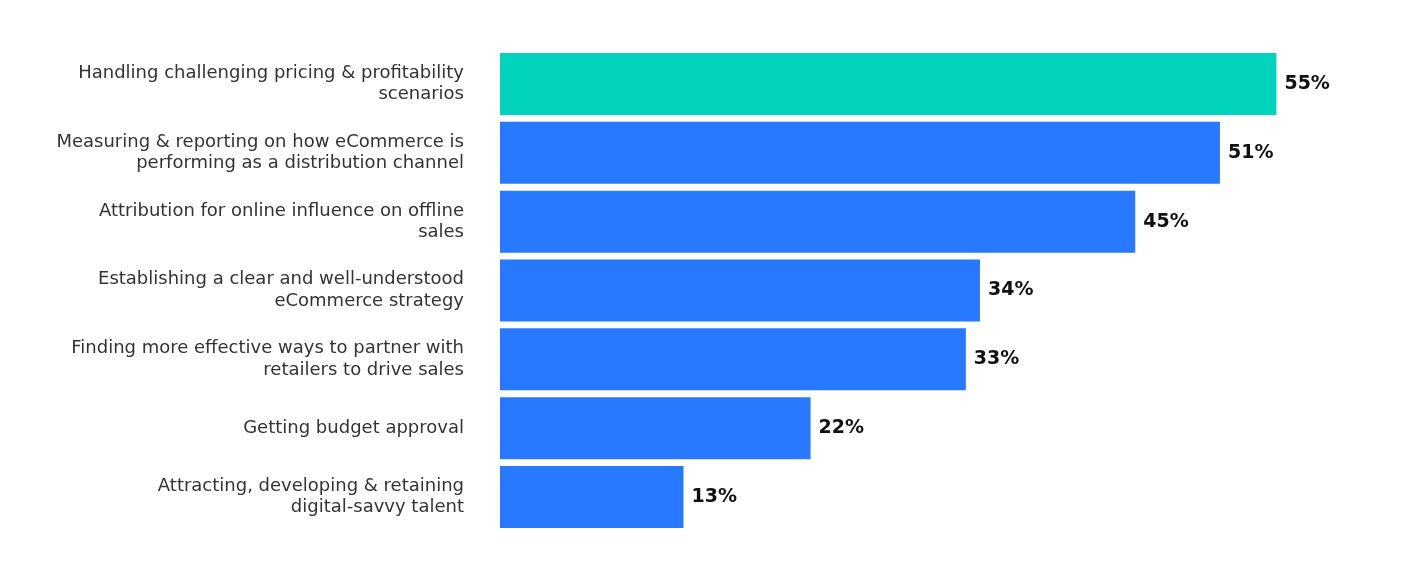 The image size is (1413, 581). Describe the element at coordinates (353, 426) in the screenshot. I see `y-tick-label: Getting budget approval` at that location.